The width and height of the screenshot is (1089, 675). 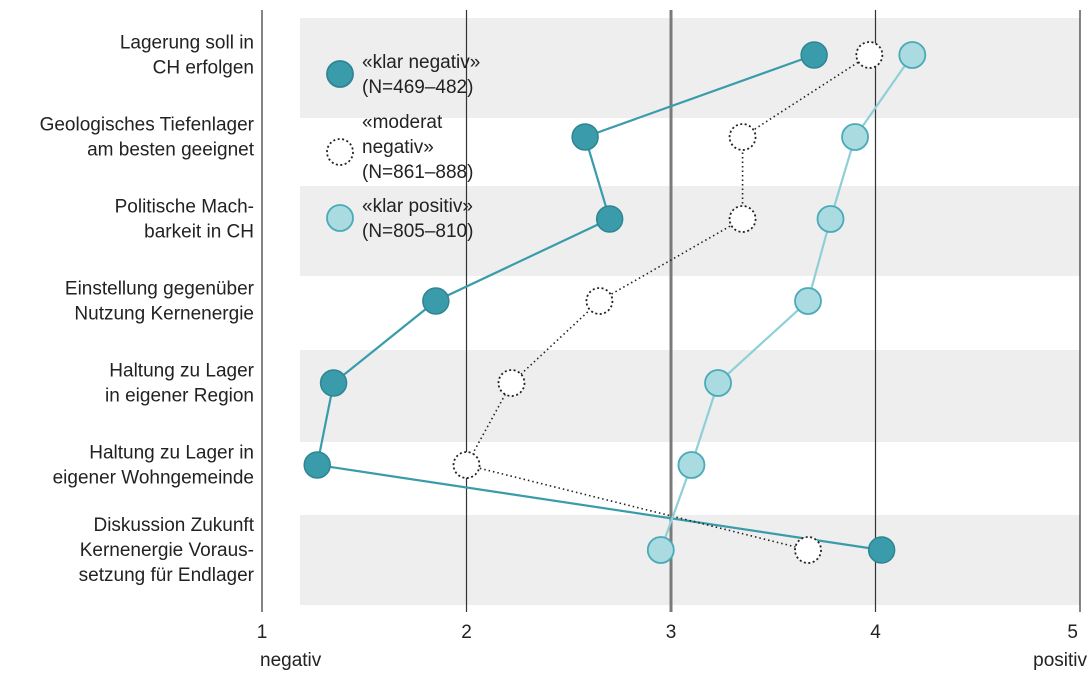 What do you see at coordinates (671, 632) in the screenshot?
I see `x-tick-label: 3` at bounding box center [671, 632].